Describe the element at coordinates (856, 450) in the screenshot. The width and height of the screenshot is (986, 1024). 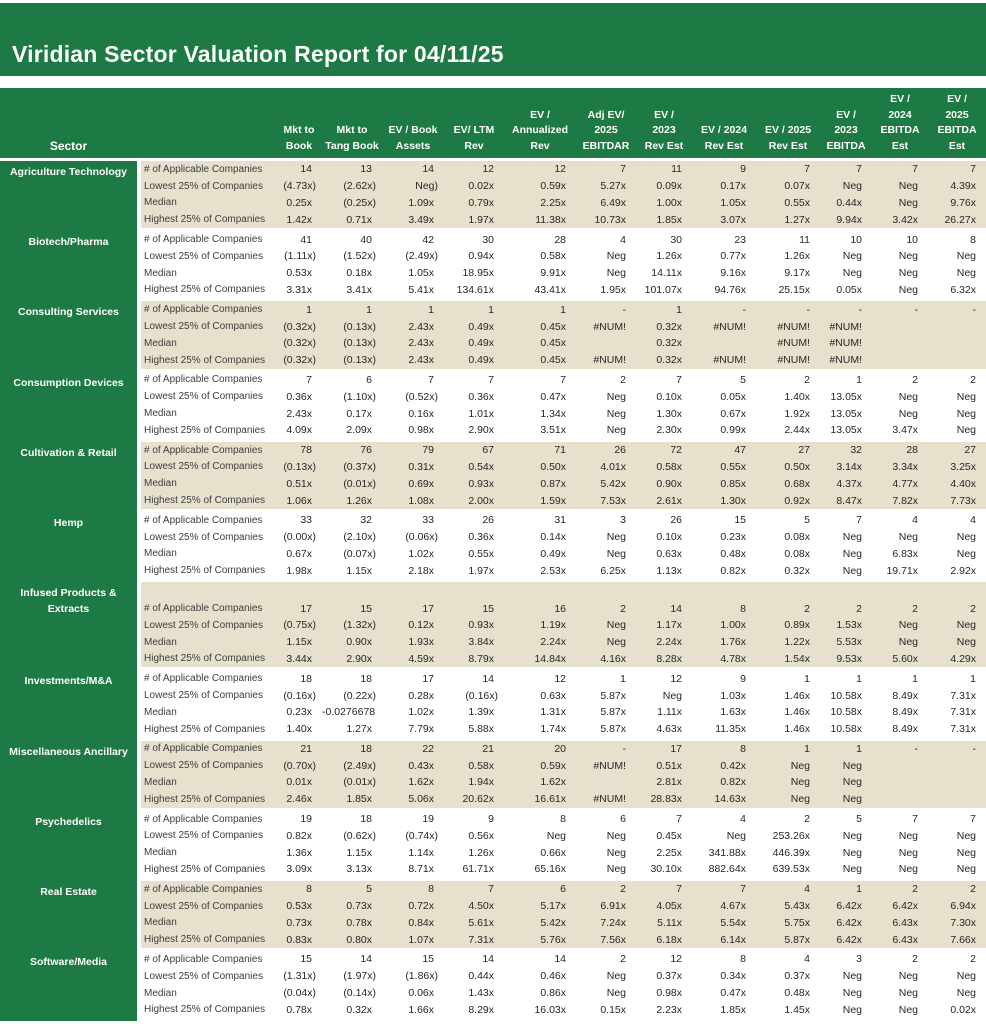
I see `value-cell: 32` at that location.